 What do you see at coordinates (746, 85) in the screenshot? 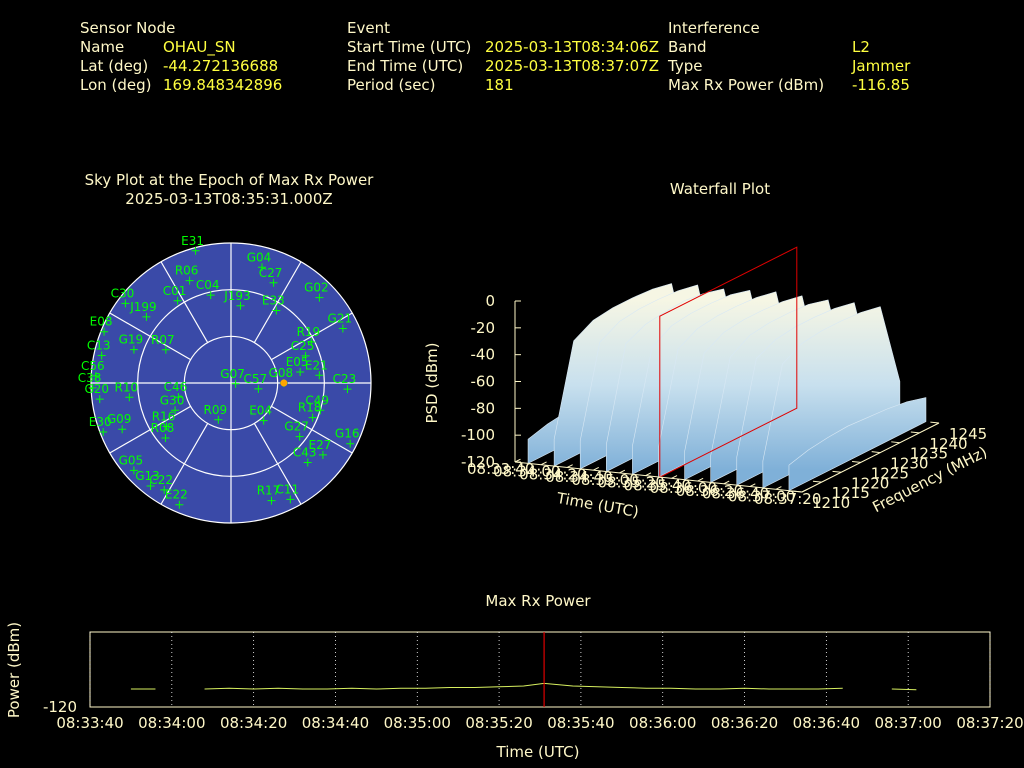
I see `field-label: Max Rx Power (dBm)` at bounding box center [746, 85].